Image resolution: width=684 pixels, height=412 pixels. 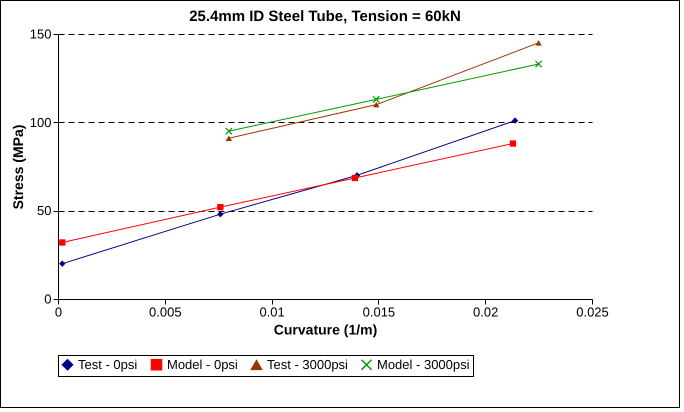 I want to click on y-tick-label: 100, so click(x=41, y=122).